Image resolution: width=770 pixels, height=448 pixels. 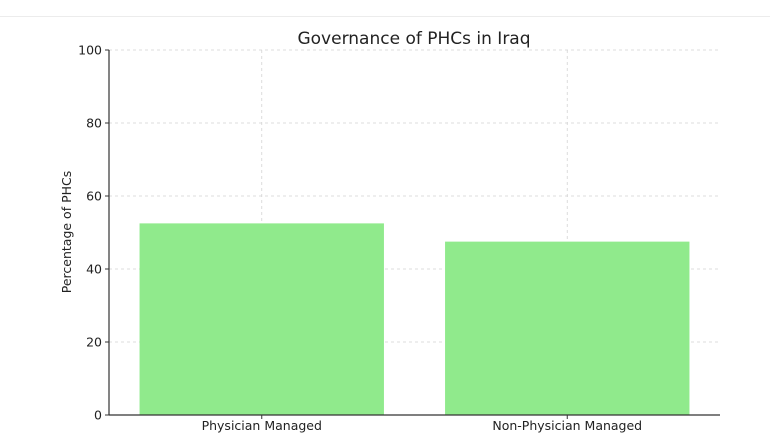 I want to click on x-tick-label: Non-Physician Managed, so click(x=567, y=425).